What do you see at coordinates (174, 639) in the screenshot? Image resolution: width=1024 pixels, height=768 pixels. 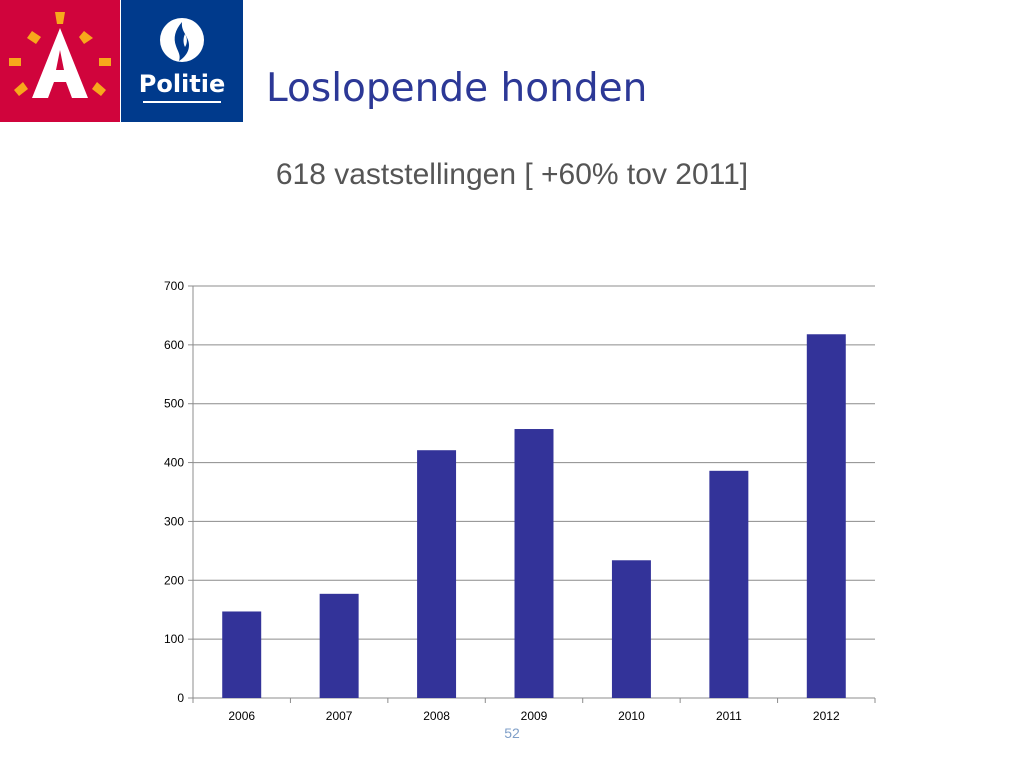 I see `y-tick-label: 100` at bounding box center [174, 639].